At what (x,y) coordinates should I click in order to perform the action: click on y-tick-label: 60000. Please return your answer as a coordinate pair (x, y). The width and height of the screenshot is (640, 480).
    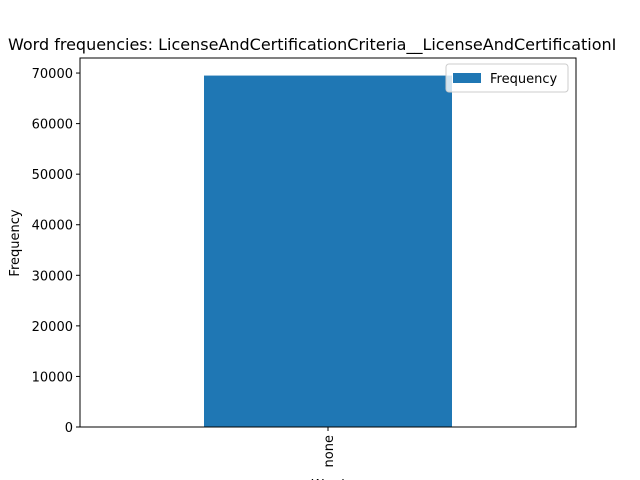
    Looking at the image, I should click on (52, 125).